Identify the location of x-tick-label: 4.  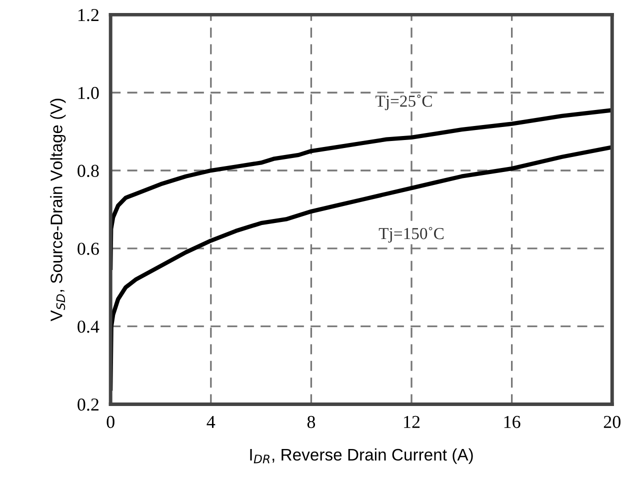
(211, 422).